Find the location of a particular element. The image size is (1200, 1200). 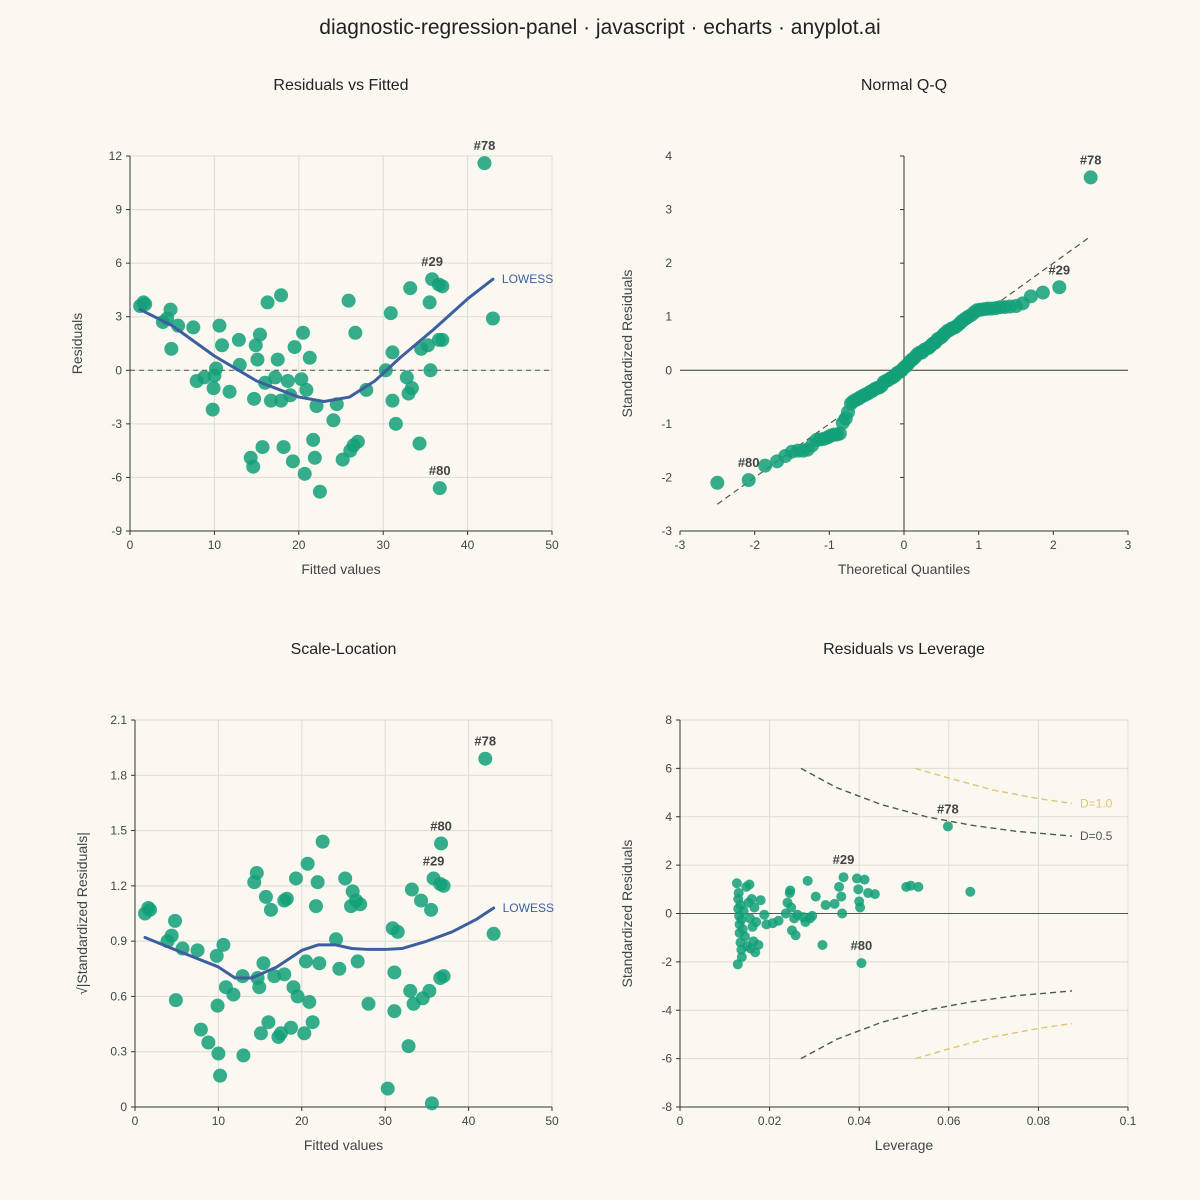

y-tick-label: -4 is located at coordinates (666, 1010).